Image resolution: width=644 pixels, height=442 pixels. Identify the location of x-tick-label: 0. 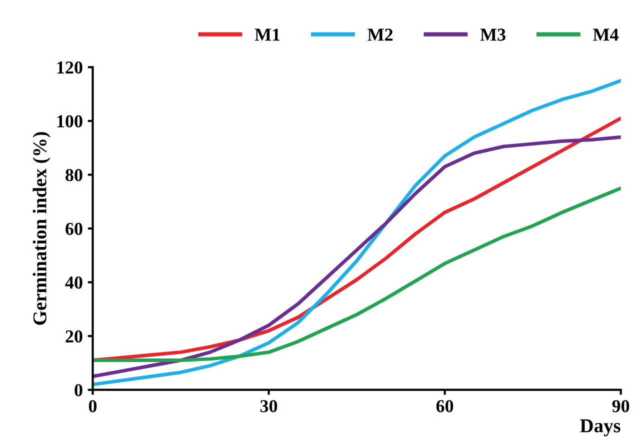
(92, 406).